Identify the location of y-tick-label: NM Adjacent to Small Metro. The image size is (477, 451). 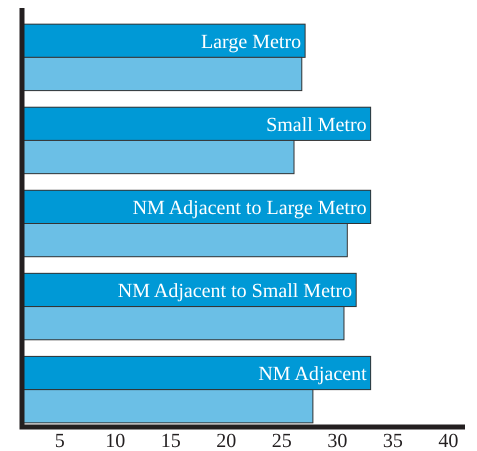
(235, 291).